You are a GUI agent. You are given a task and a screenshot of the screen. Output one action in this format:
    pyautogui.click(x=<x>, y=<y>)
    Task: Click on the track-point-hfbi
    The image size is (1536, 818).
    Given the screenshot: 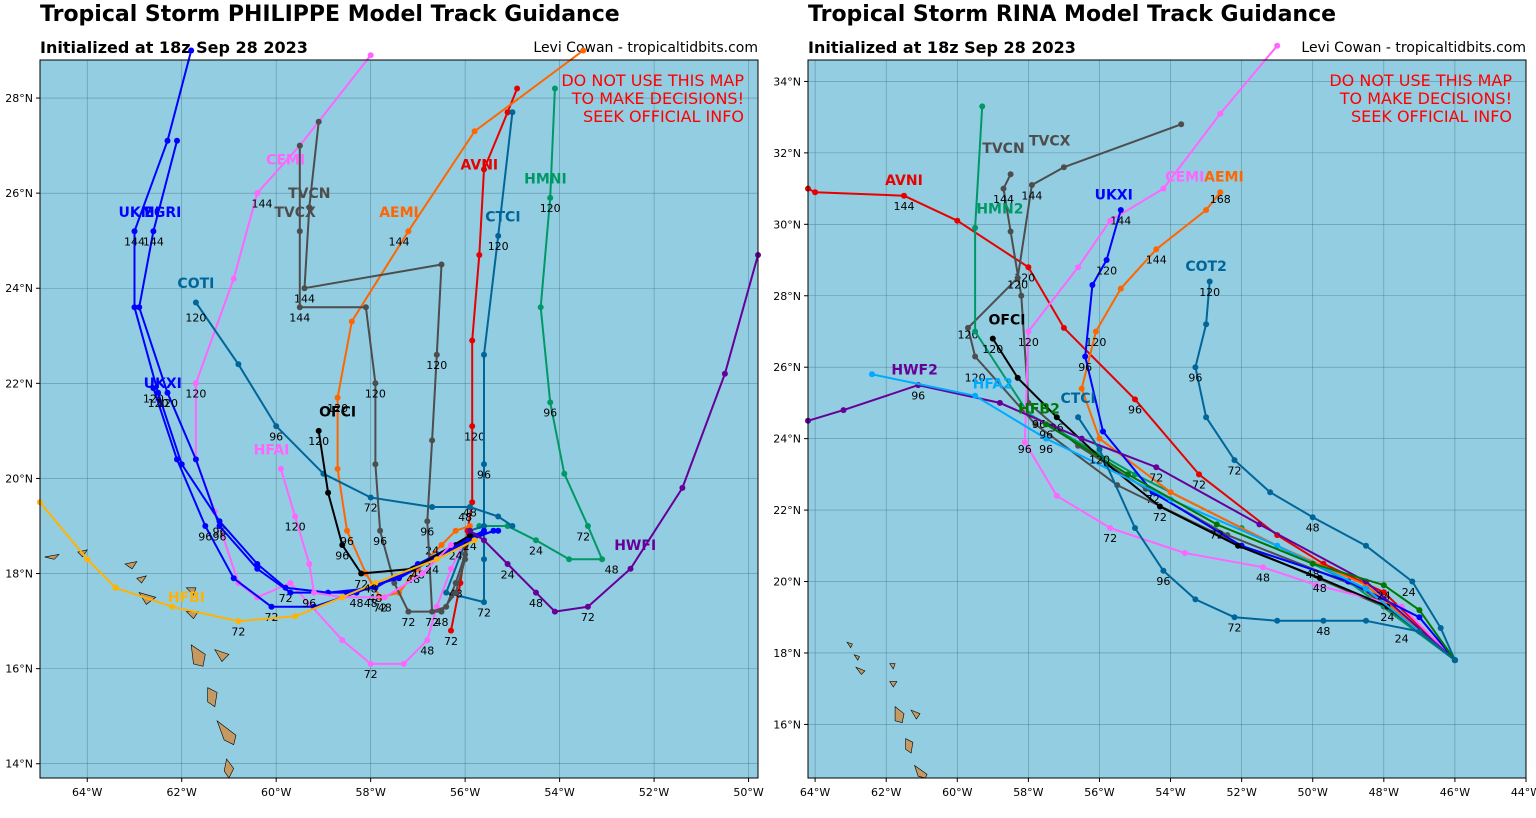 What is the action you would take?
    pyautogui.click(x=238, y=621)
    